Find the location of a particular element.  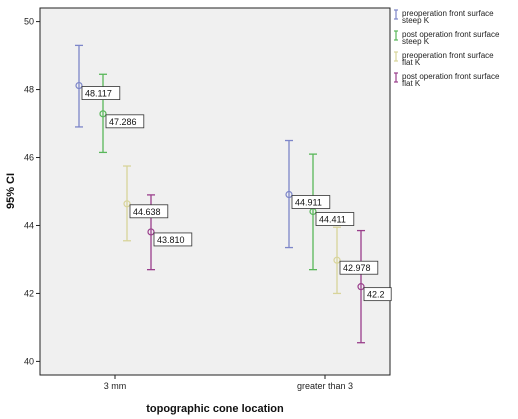

data-label: 44.411 is located at coordinates (332, 220).